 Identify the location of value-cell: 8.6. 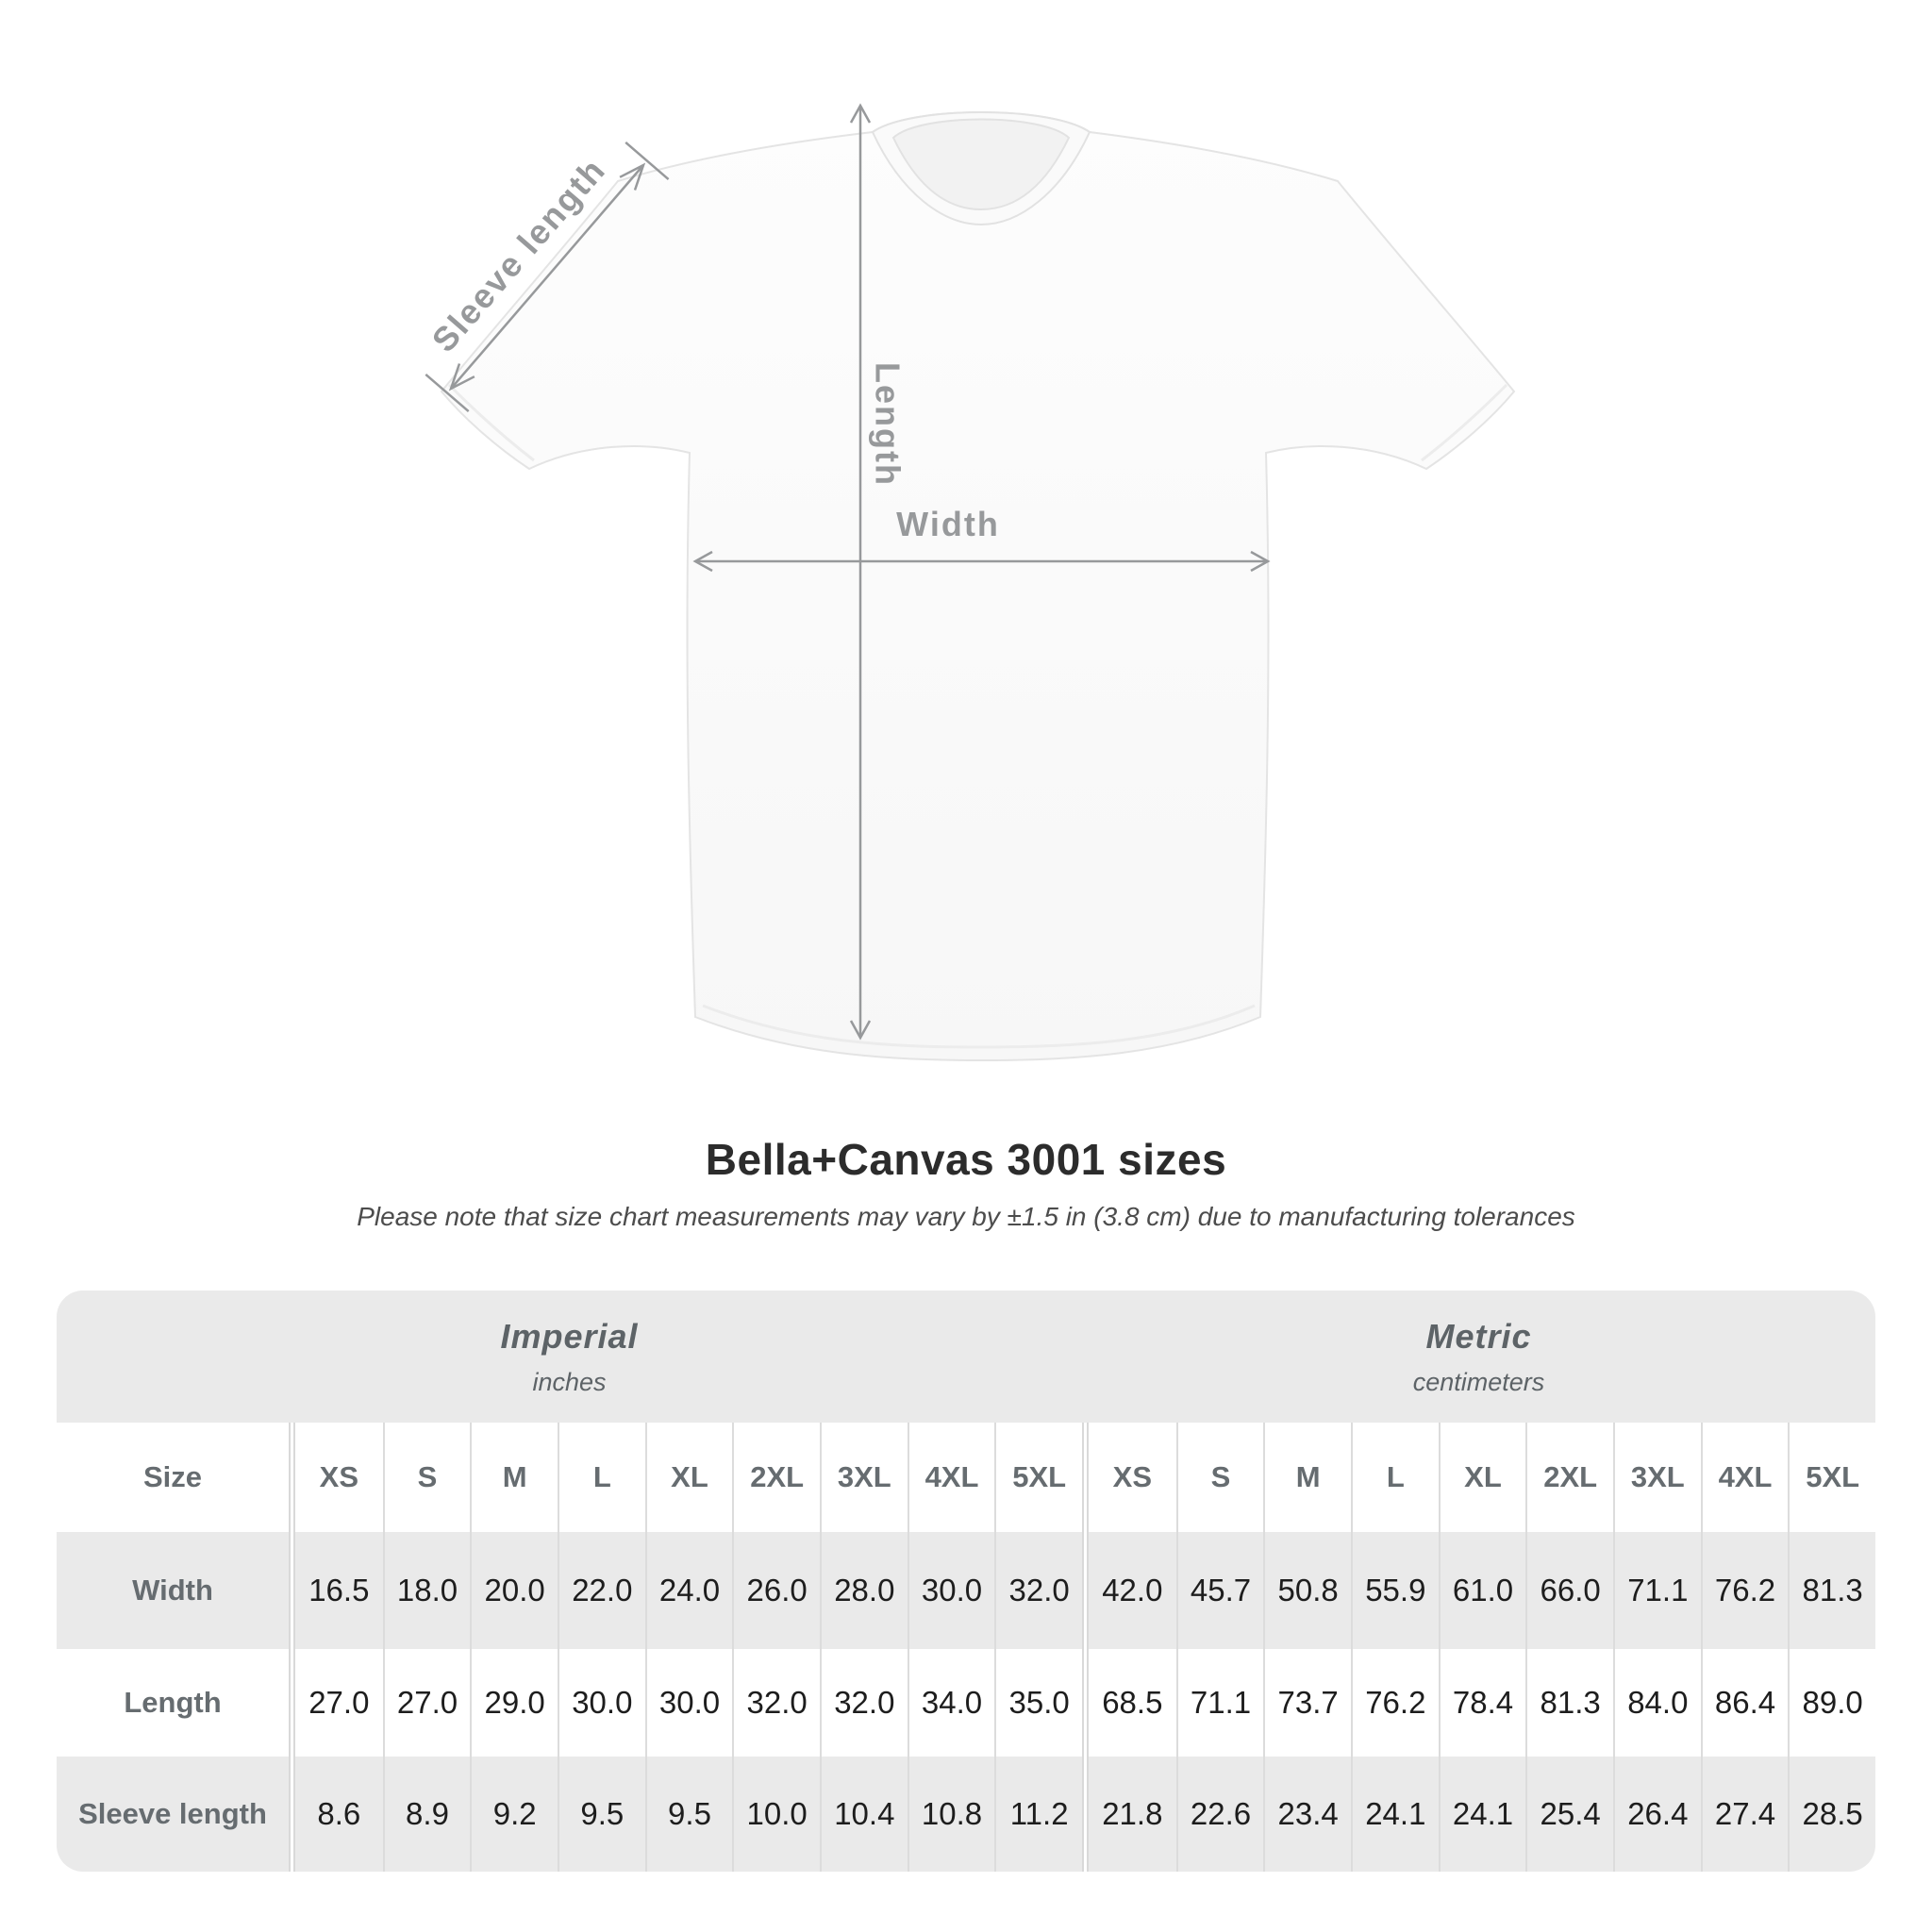
(339, 1814).